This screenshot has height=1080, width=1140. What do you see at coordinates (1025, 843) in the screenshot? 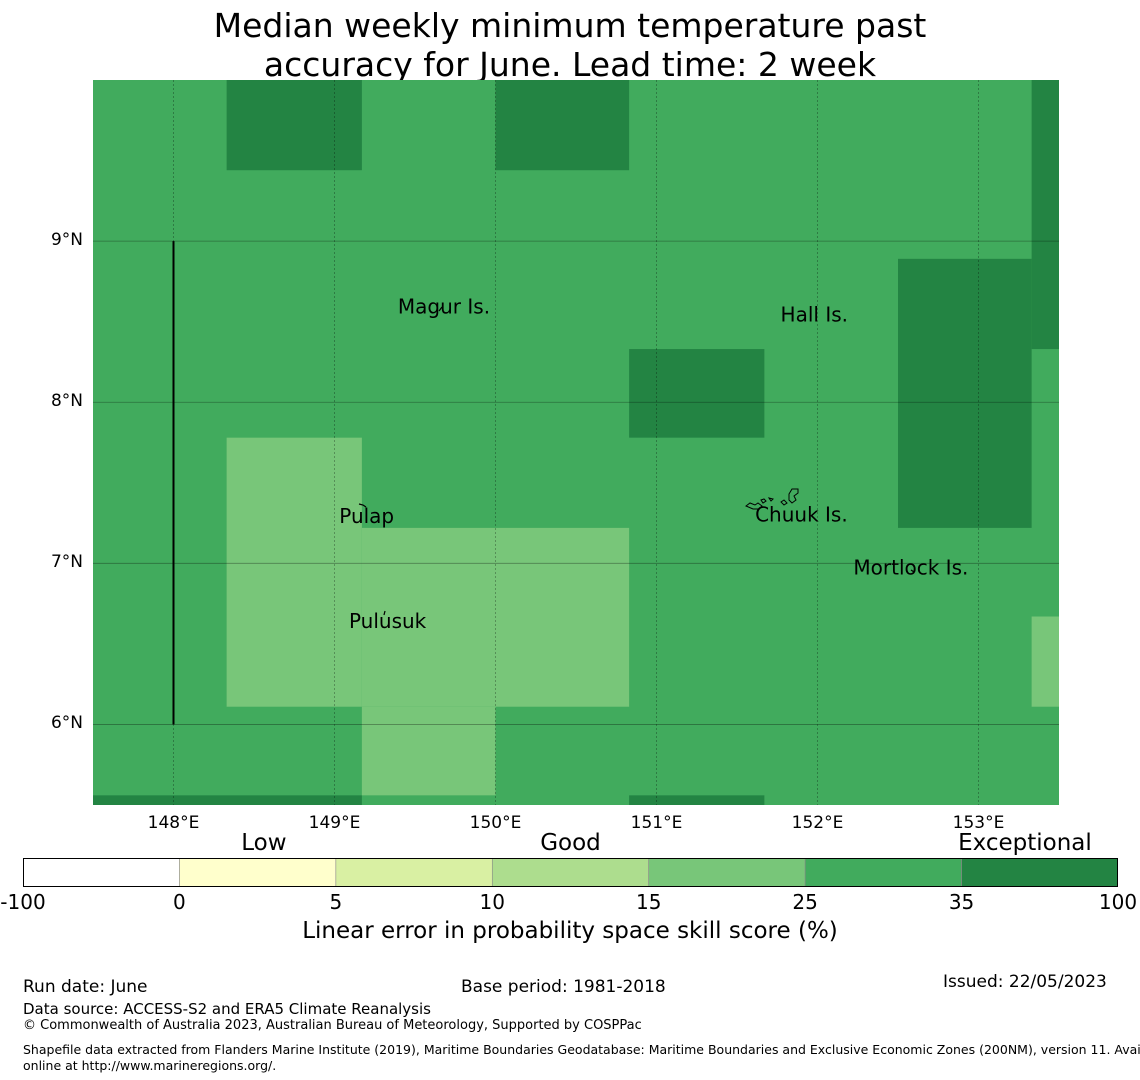
I see `colorbar-category-label: Exceptional` at bounding box center [1025, 843].